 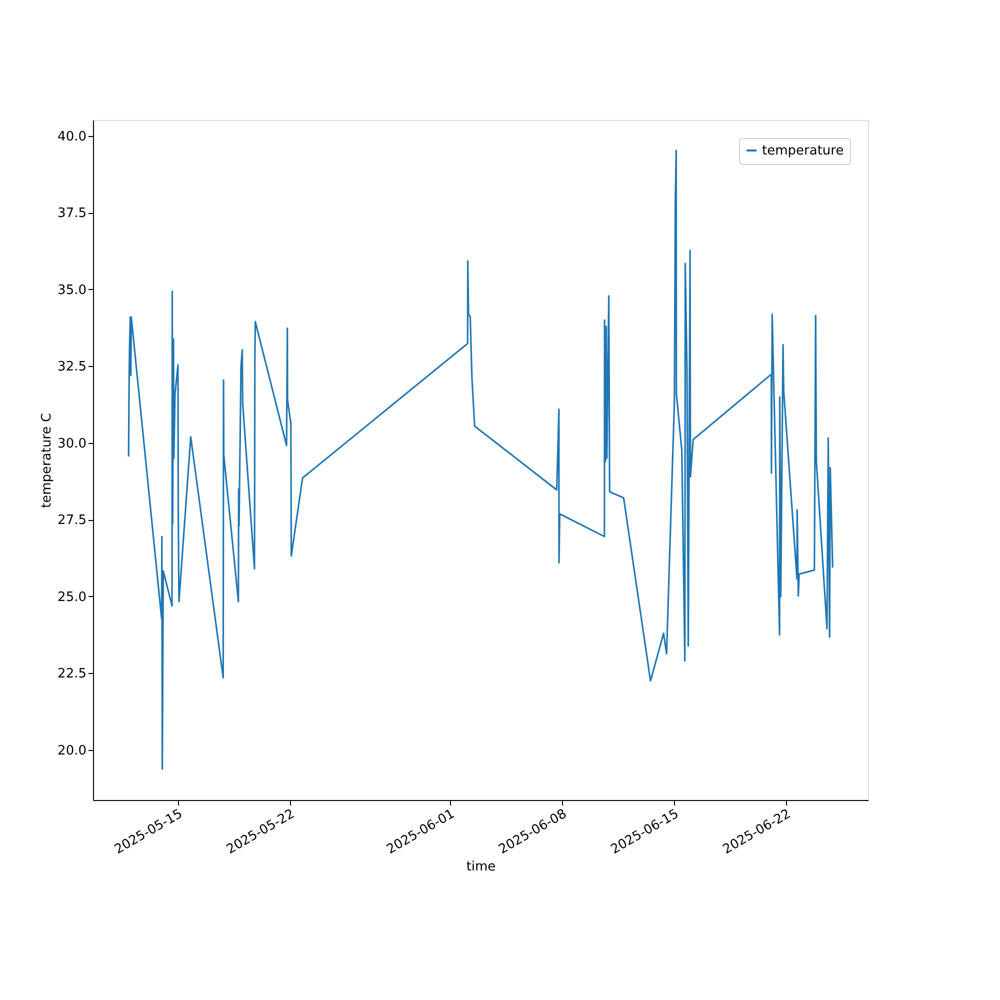 What do you see at coordinates (72, 444) in the screenshot?
I see `y-tick-label: 30.0` at bounding box center [72, 444].